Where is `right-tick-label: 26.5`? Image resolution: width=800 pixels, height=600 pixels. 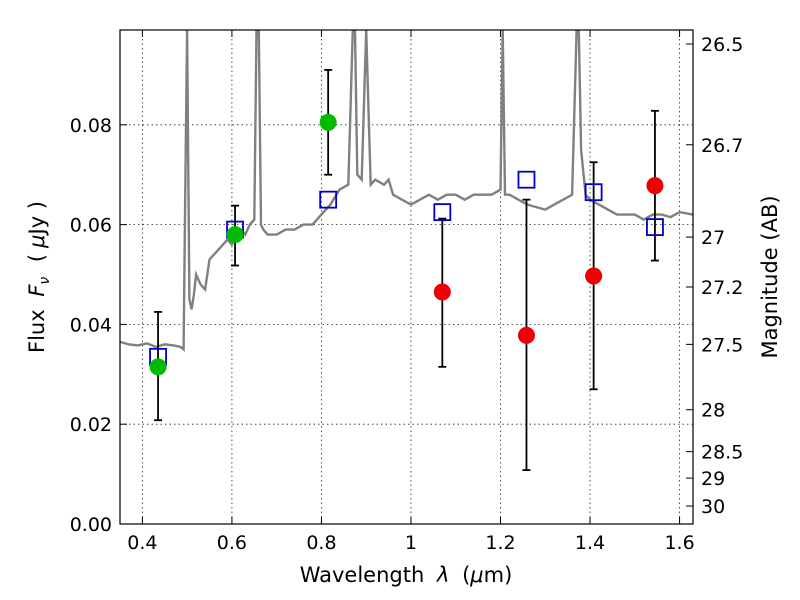
right-tick-label: 26.5 is located at coordinates (722, 45).